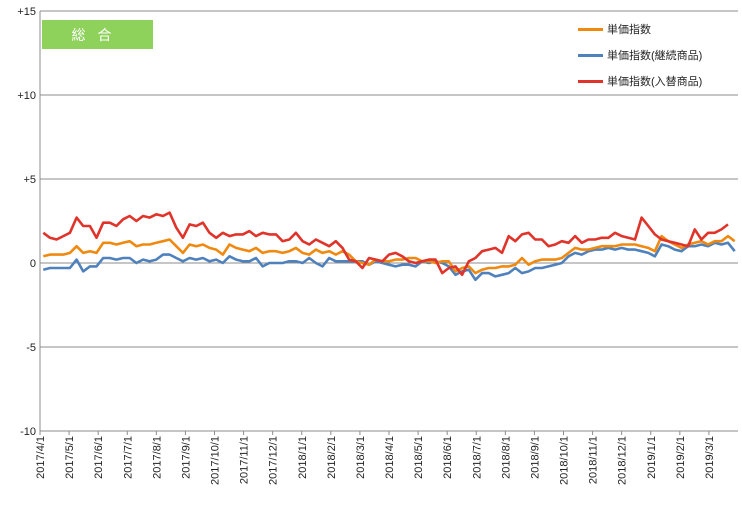  What do you see at coordinates (70, 457) in the screenshot?
I see `x-tick-label: 2017/5/1` at bounding box center [70, 457].